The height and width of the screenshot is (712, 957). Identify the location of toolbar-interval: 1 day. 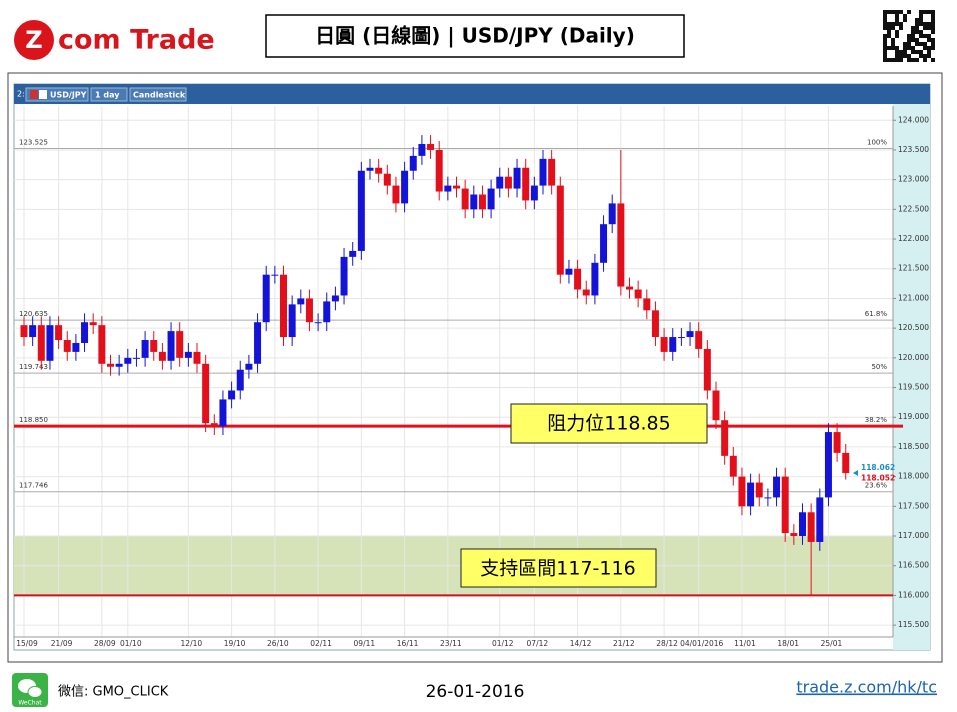
(107, 95).